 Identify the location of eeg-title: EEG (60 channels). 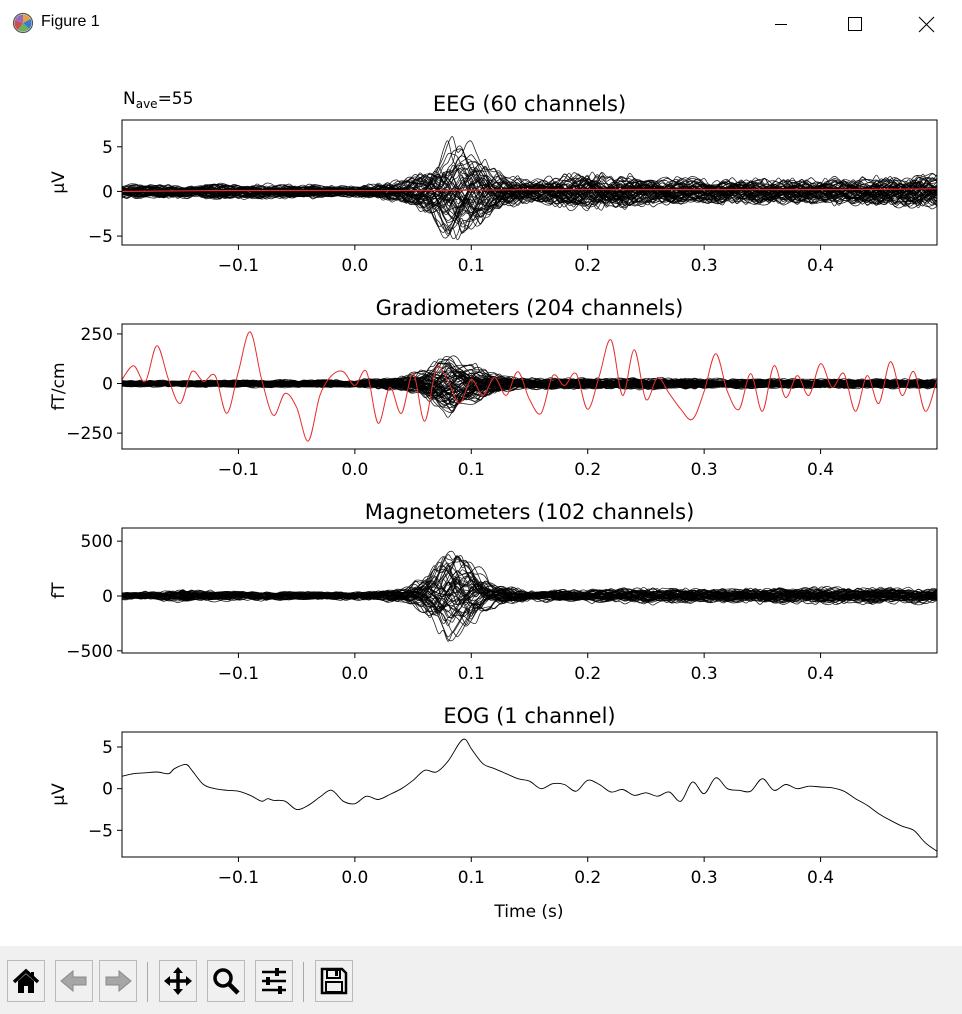
(529, 104).